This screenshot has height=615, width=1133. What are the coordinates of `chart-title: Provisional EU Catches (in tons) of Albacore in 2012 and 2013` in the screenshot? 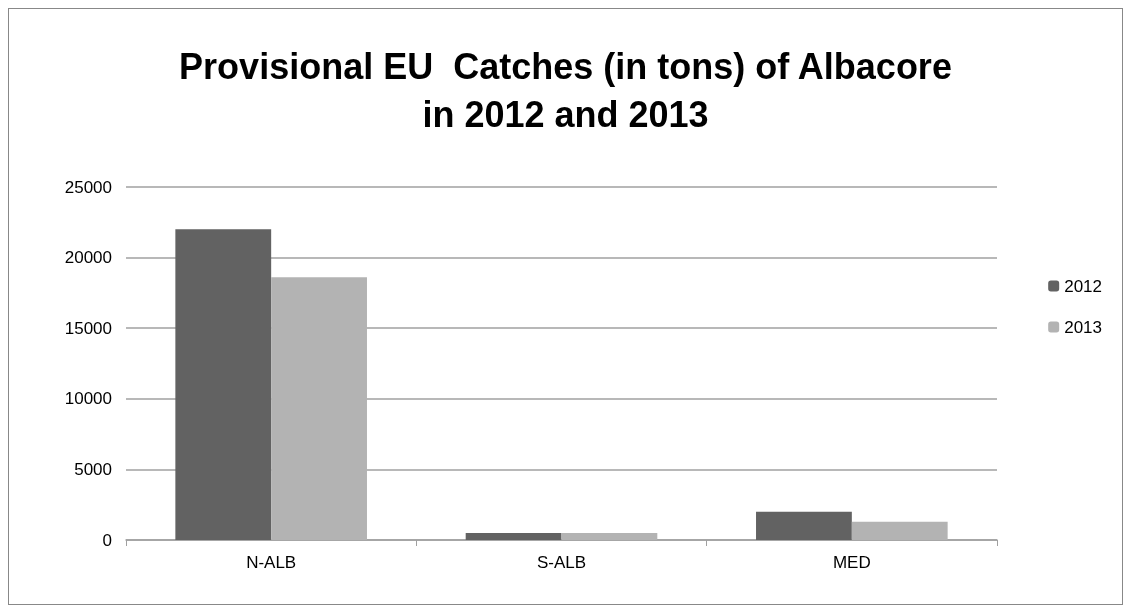 It's located at (565, 90).